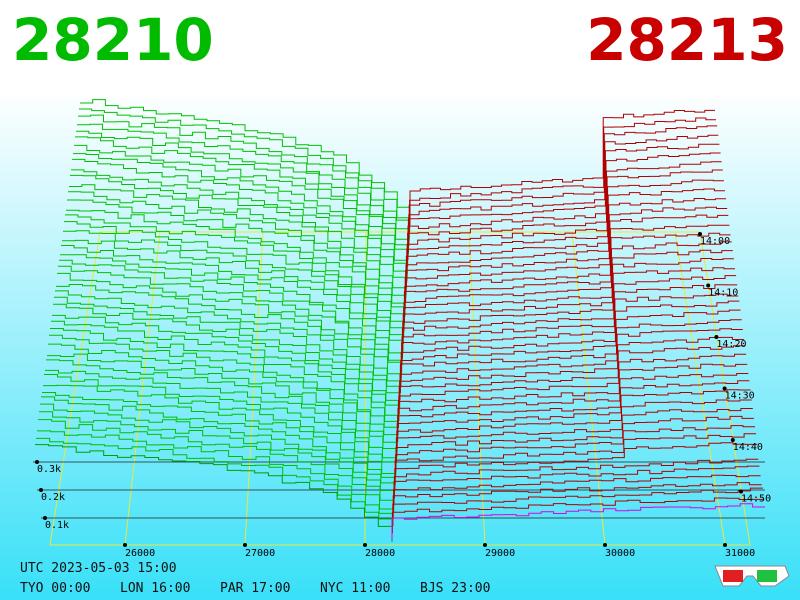 This screenshot has width=800, height=600. I want to click on city-clock: BJS 23:00, so click(455, 588).